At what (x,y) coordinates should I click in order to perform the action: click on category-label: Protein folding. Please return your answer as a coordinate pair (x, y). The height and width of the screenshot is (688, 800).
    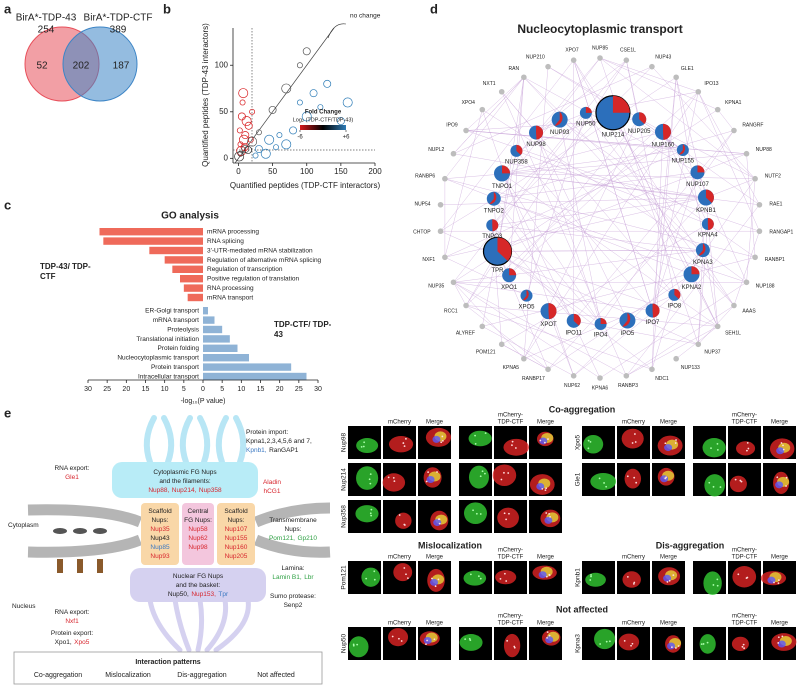
    Looking at the image, I should click on (178, 348).